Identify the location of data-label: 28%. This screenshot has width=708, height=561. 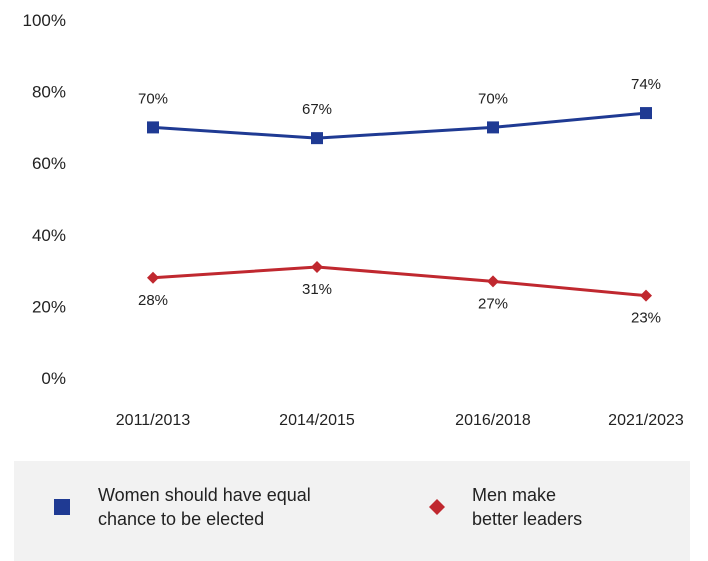
(153, 300).